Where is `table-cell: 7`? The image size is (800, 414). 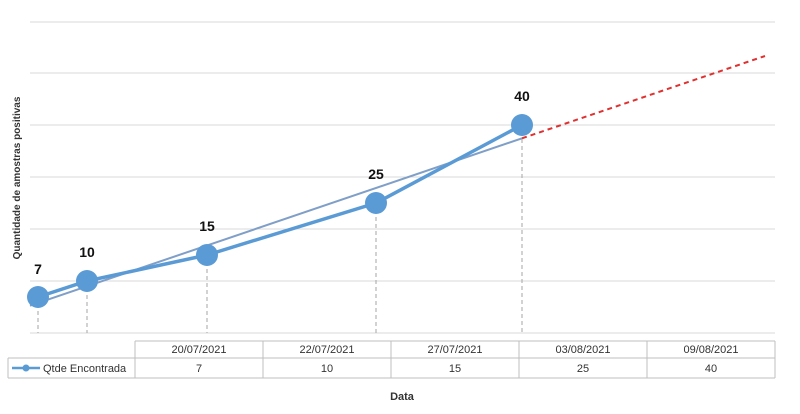
table-cell: 7 is located at coordinates (199, 369).